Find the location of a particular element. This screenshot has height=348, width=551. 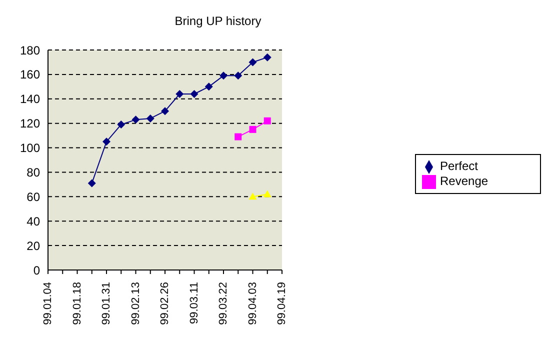

y-tick-label: 120 is located at coordinates (30, 123).